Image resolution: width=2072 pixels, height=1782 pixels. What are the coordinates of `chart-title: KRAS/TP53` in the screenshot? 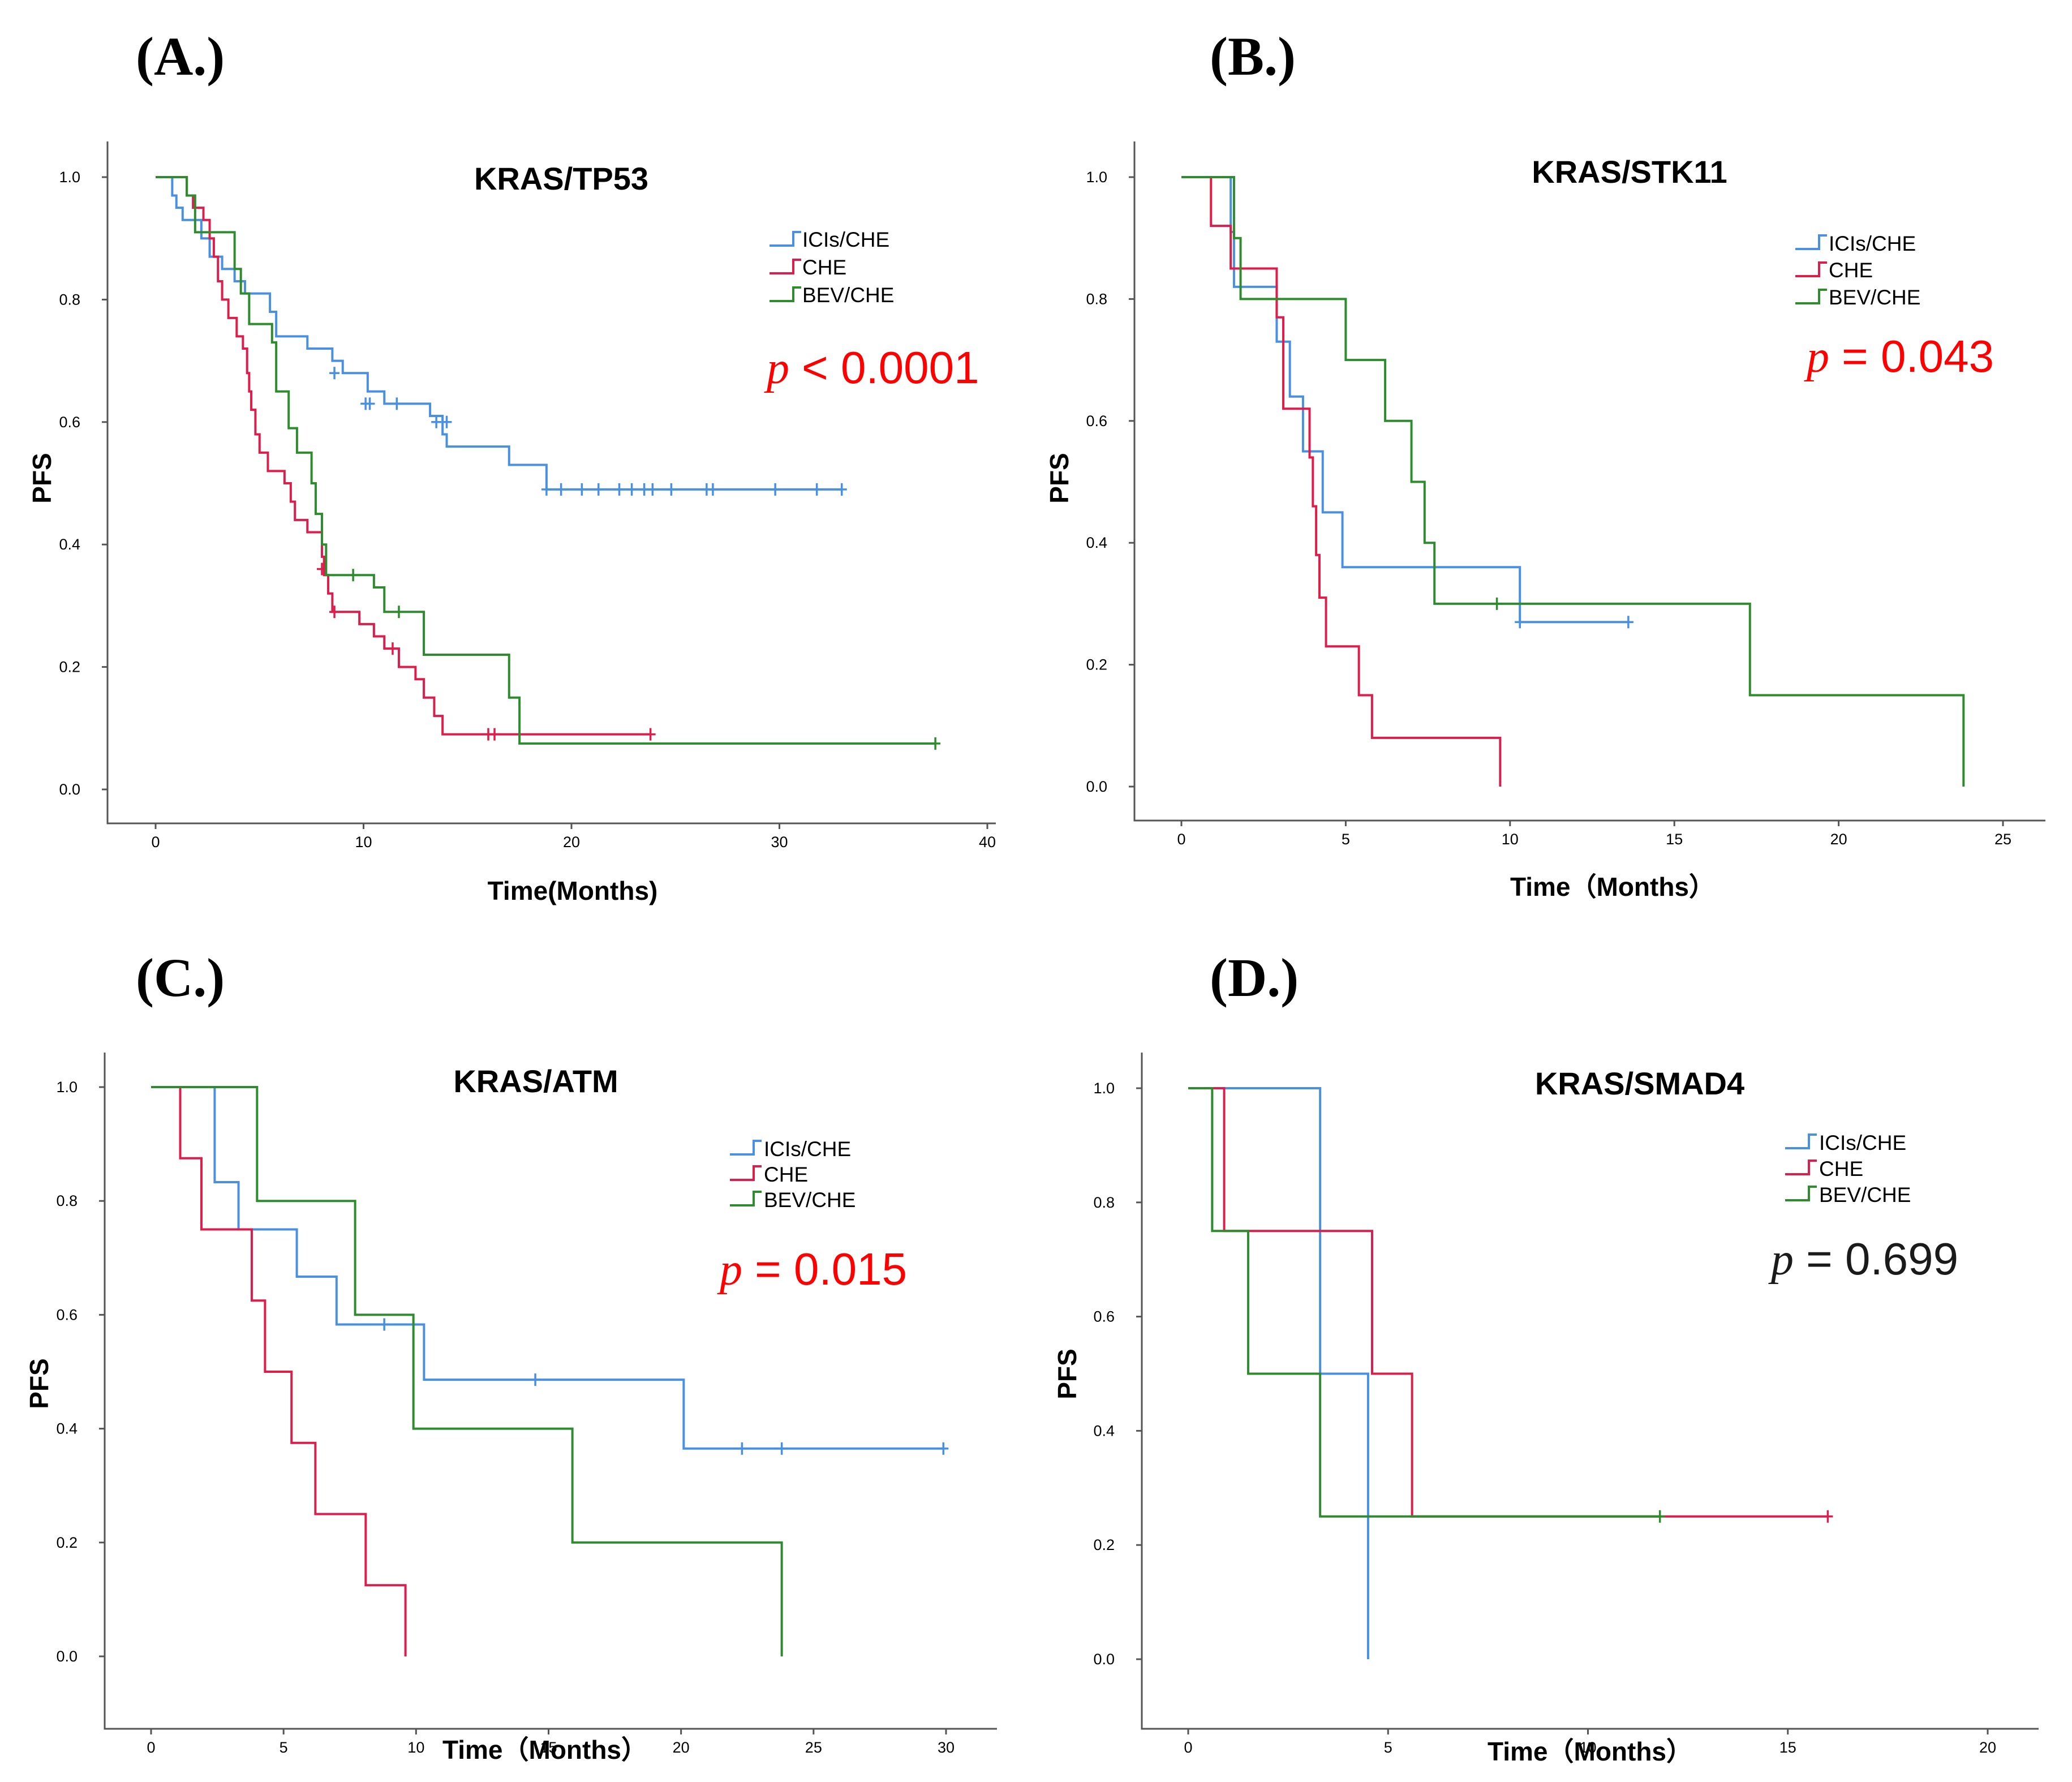 It's located at (561, 178).